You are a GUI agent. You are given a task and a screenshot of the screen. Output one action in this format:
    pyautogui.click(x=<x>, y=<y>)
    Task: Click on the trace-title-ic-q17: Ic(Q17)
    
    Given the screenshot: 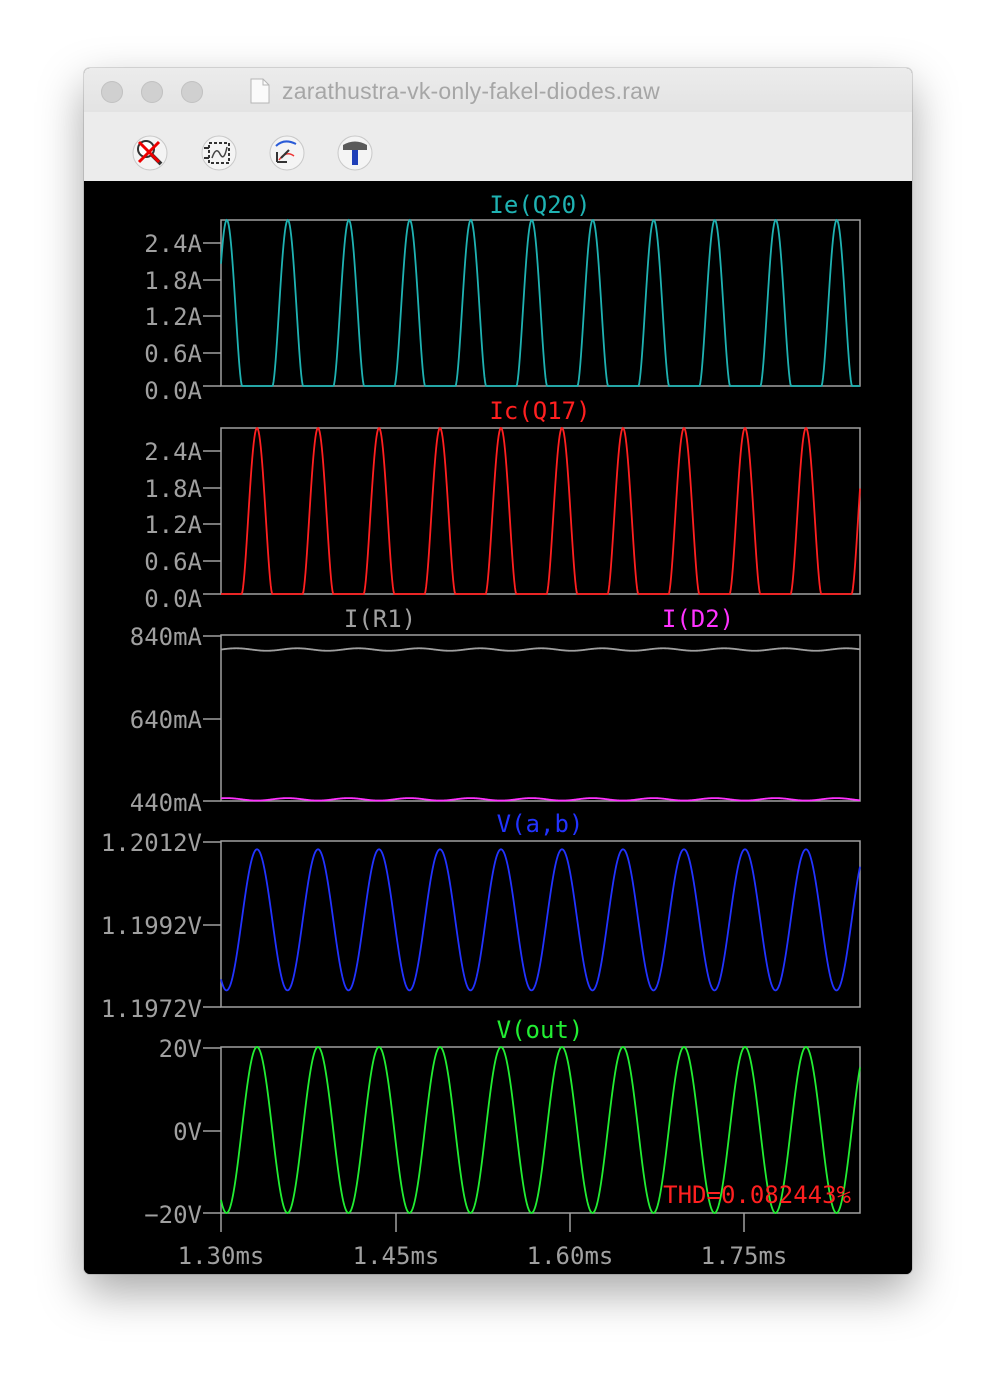 What is the action you would take?
    pyautogui.click(x=539, y=411)
    